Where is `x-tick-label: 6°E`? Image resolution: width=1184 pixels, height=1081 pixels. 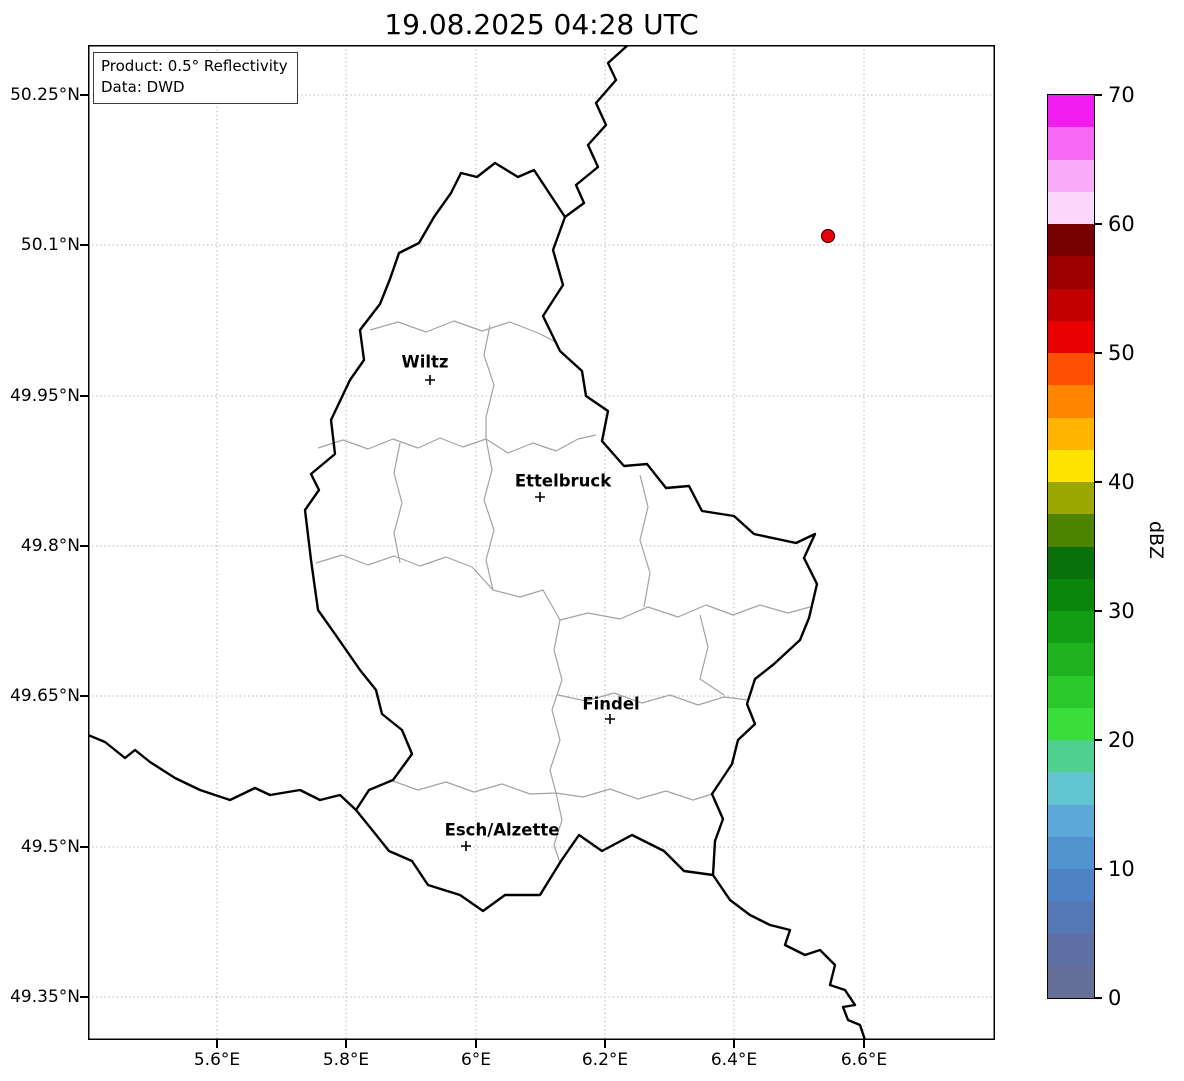
x-tick-label: 6°E is located at coordinates (476, 1060).